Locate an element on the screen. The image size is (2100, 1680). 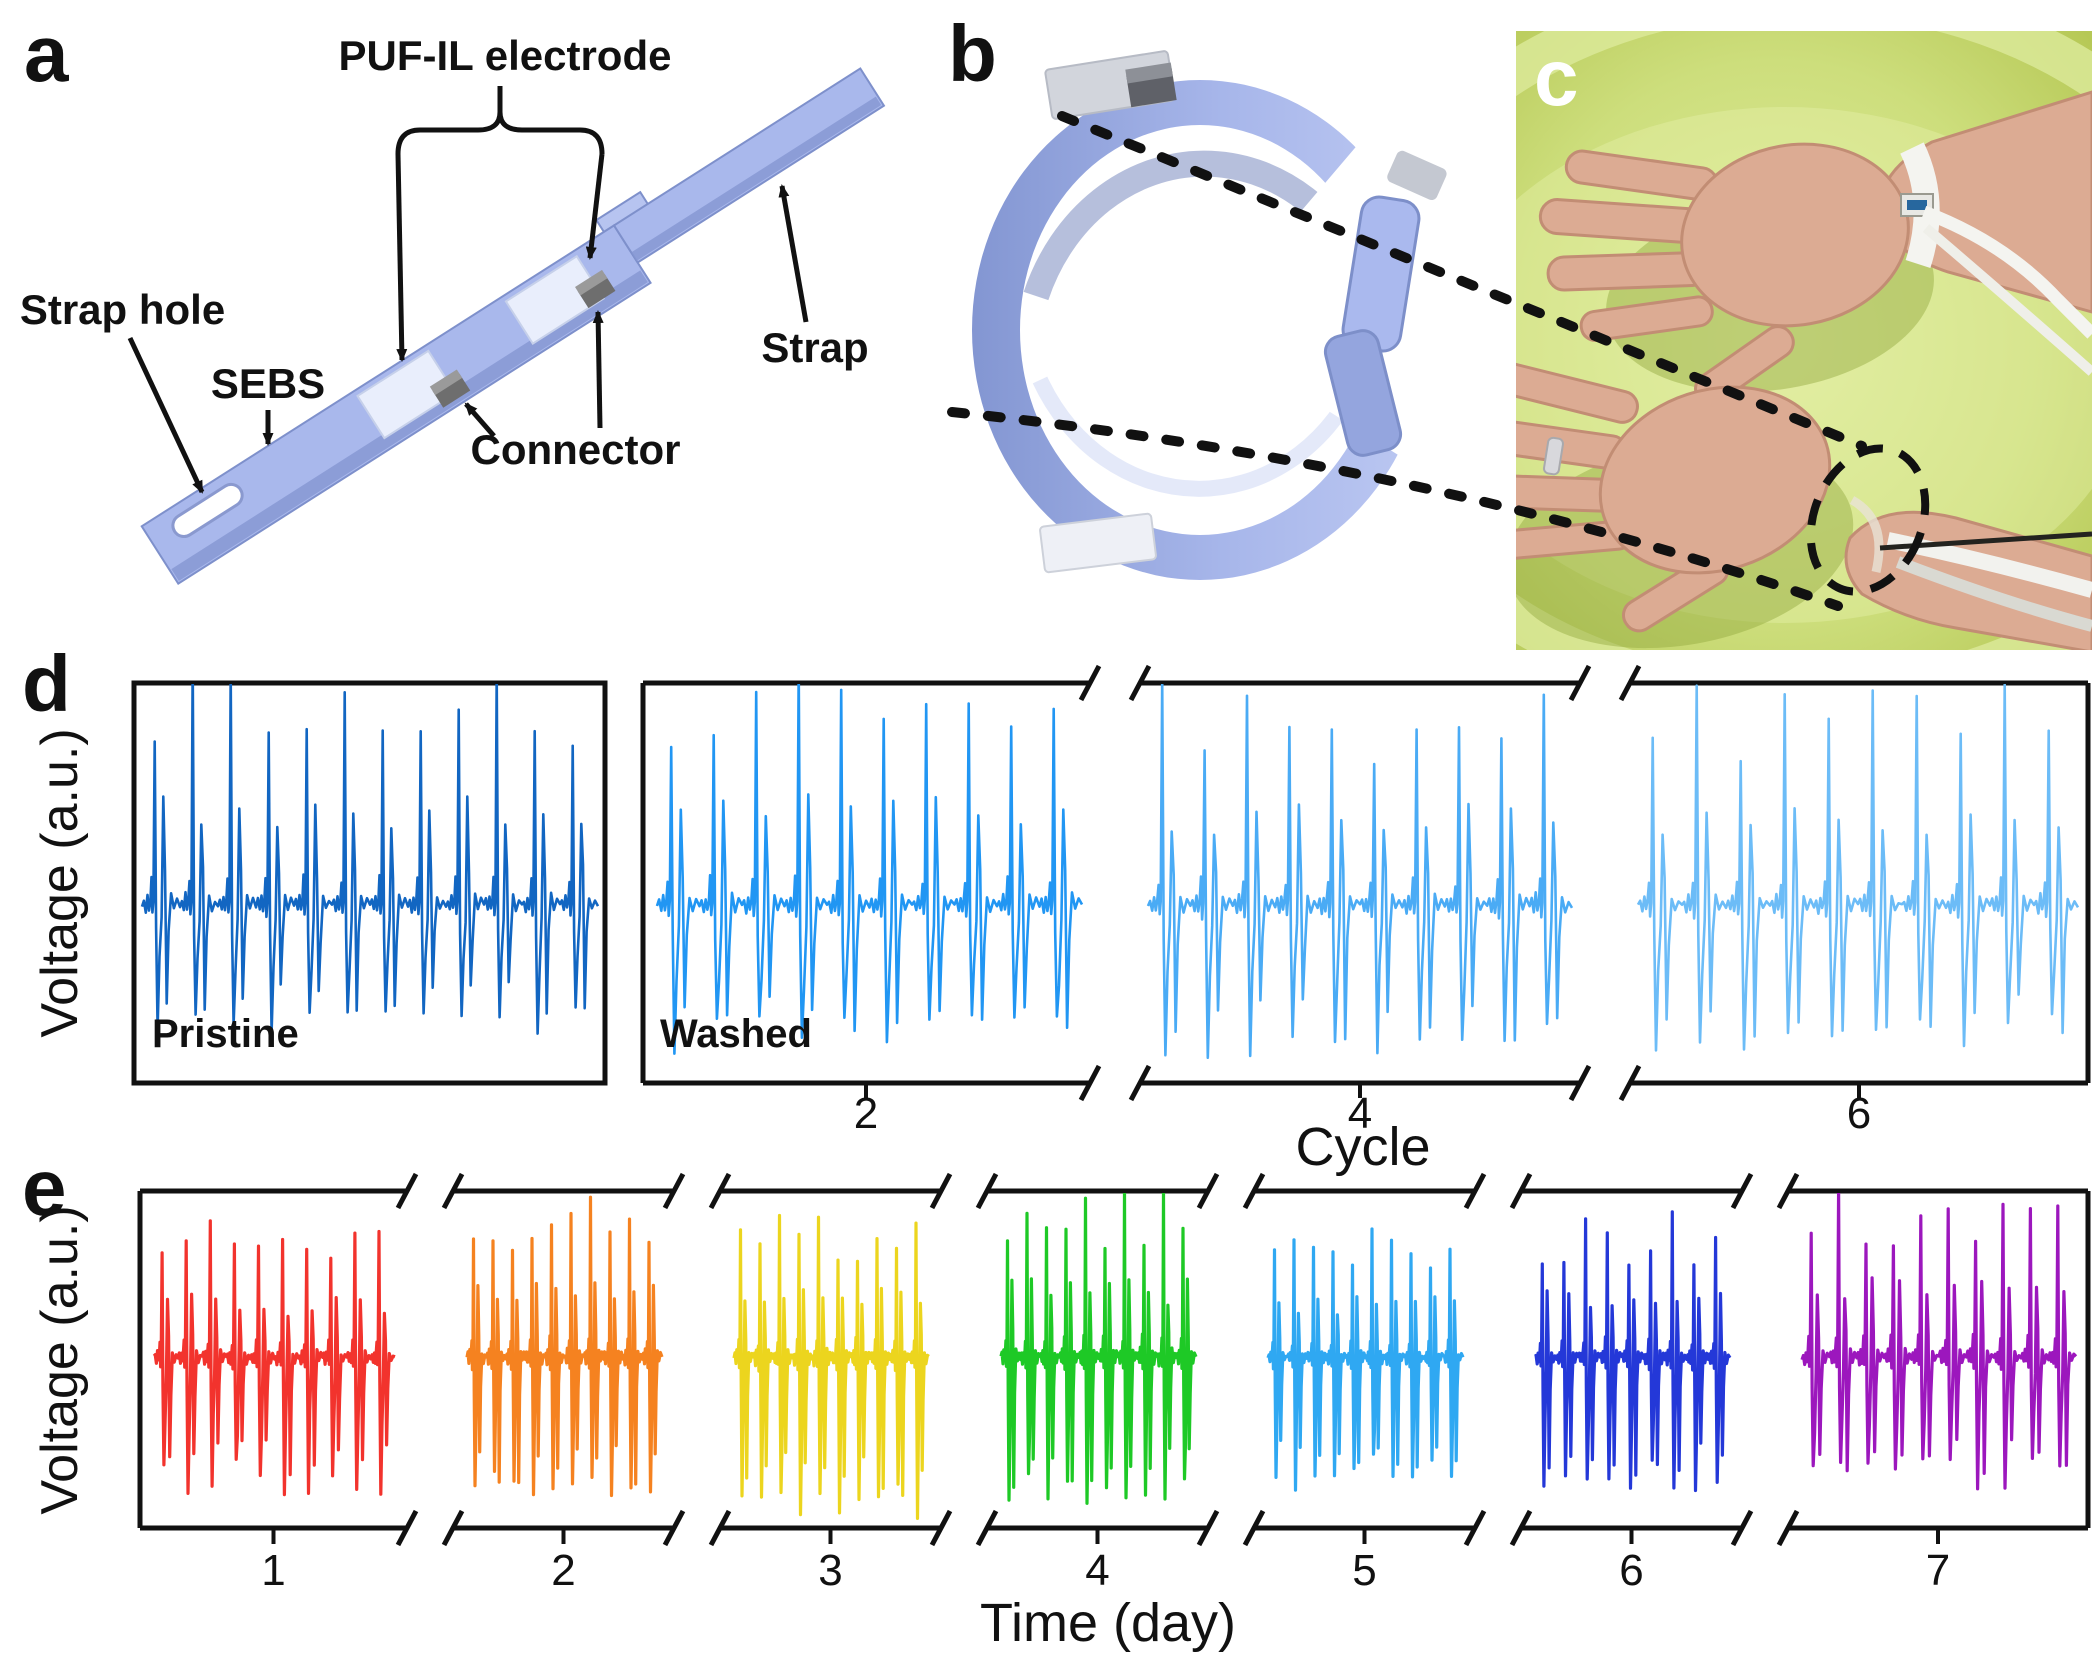
zoom-link-line-bottom is located at coordinates (1395, 509).